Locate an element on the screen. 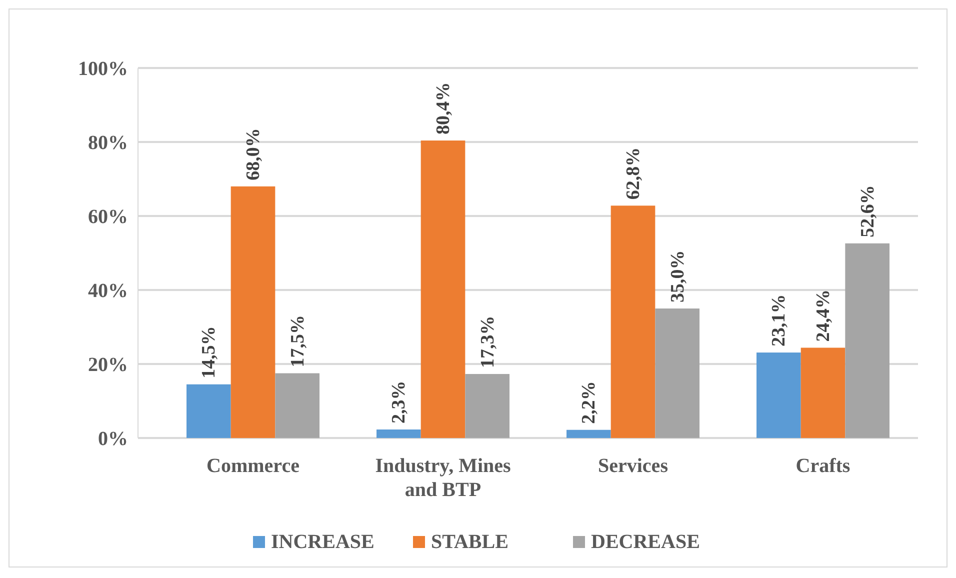 Image resolution: width=956 pixels, height=578 pixels. data-label: 2,2% is located at coordinates (589, 402).